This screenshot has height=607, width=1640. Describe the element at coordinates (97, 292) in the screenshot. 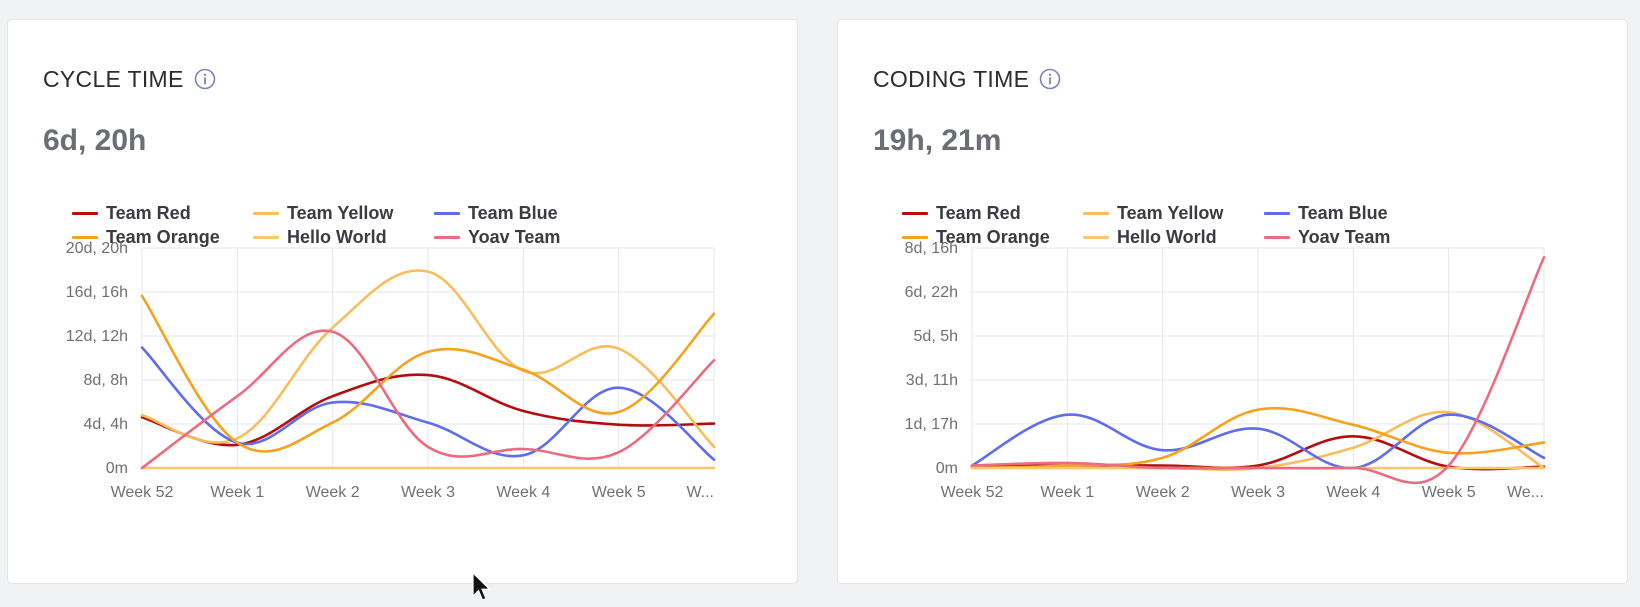

I see `y-tick-label: 16d, 16h` at that location.